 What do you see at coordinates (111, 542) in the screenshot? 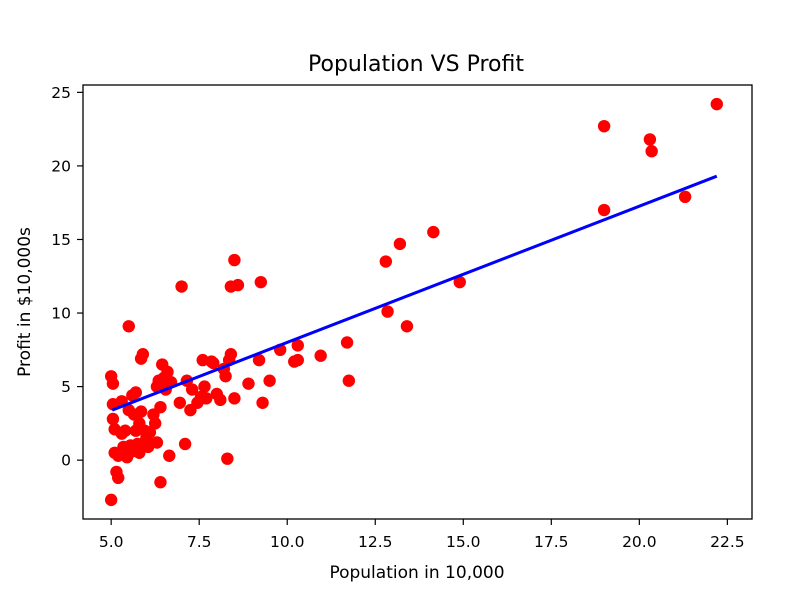
I see `x-tick-label: 5.0` at bounding box center [111, 542].